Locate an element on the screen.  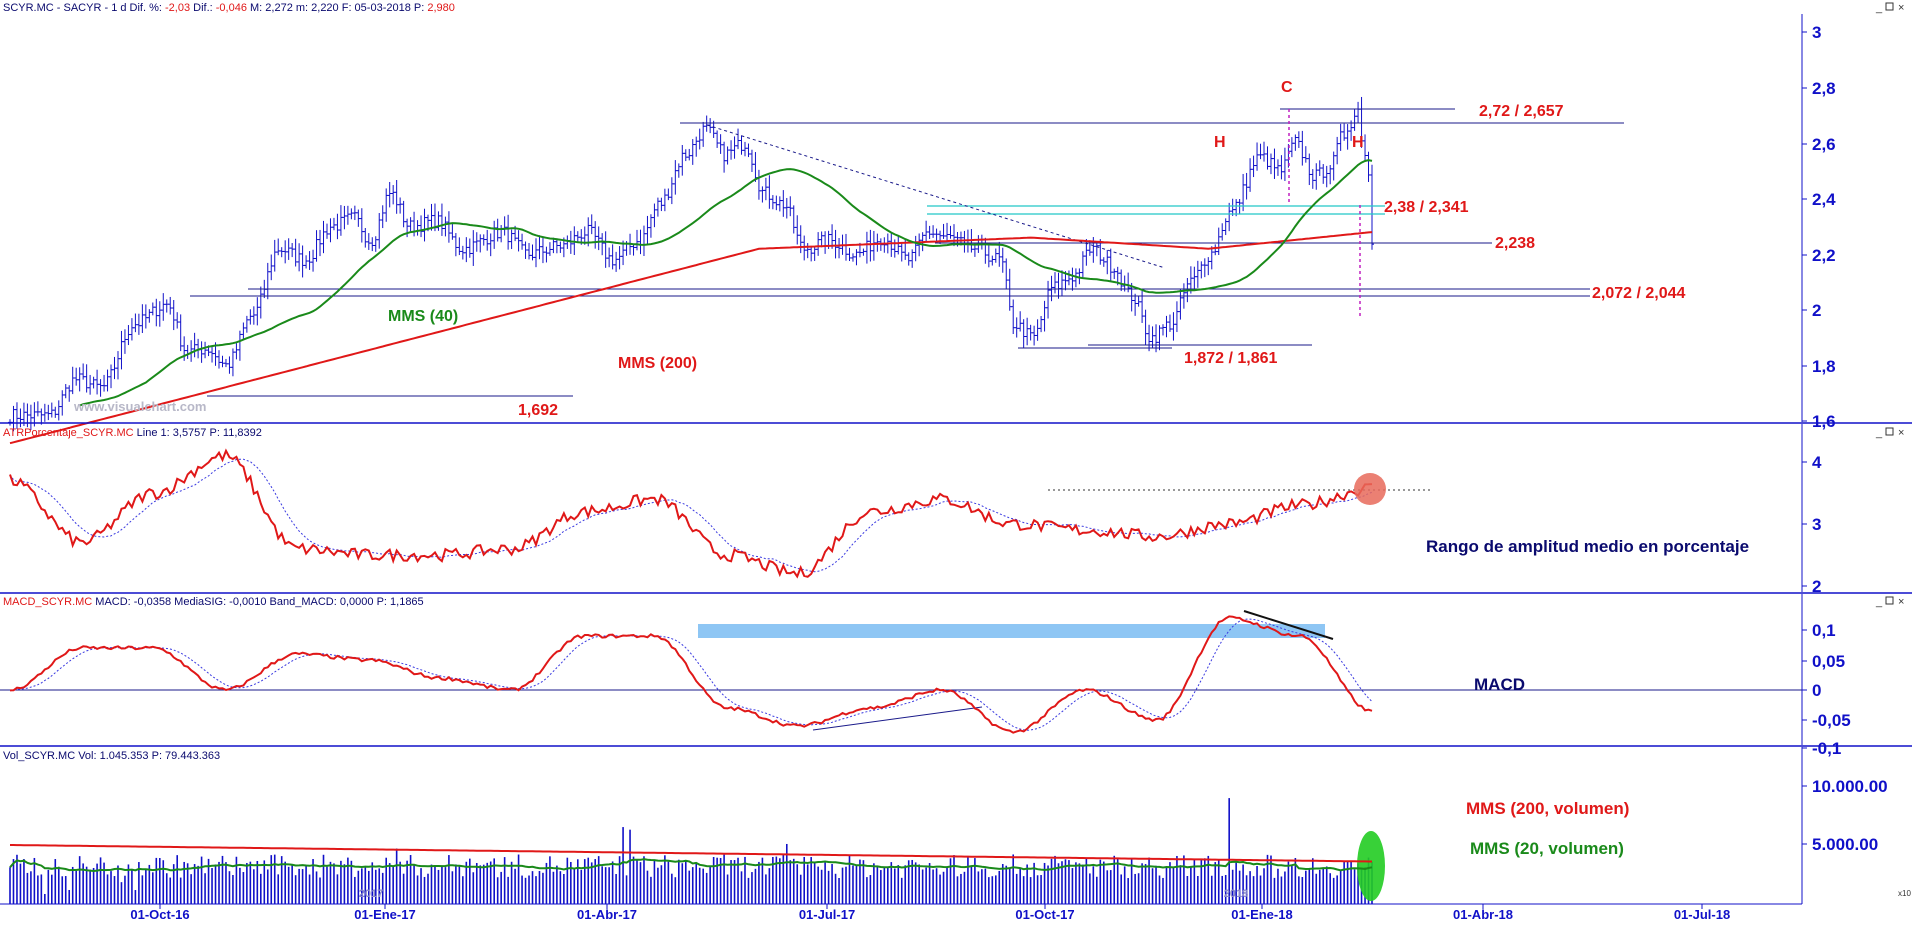
atr-window-controls: _ × is located at coordinates (1889, 433).